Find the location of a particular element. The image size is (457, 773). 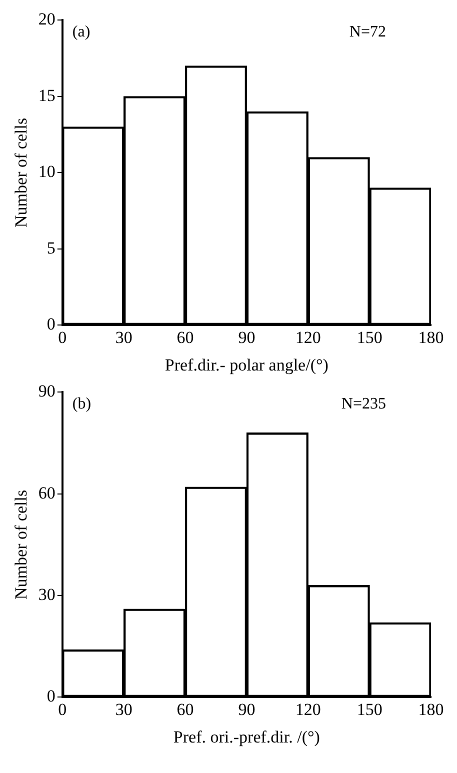

y-tick-label: 60 is located at coordinates (47, 492).